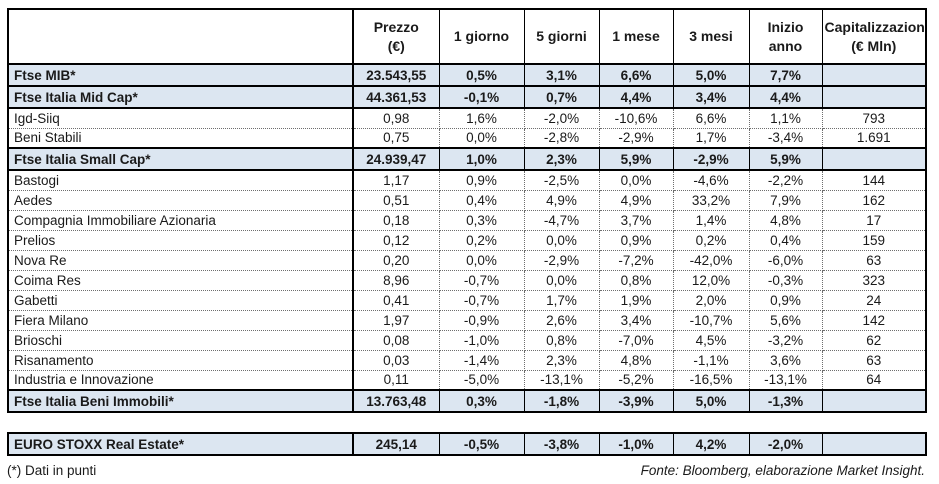 This screenshot has height=484, width=939. I want to click on value-cell: 0,11, so click(396, 380).